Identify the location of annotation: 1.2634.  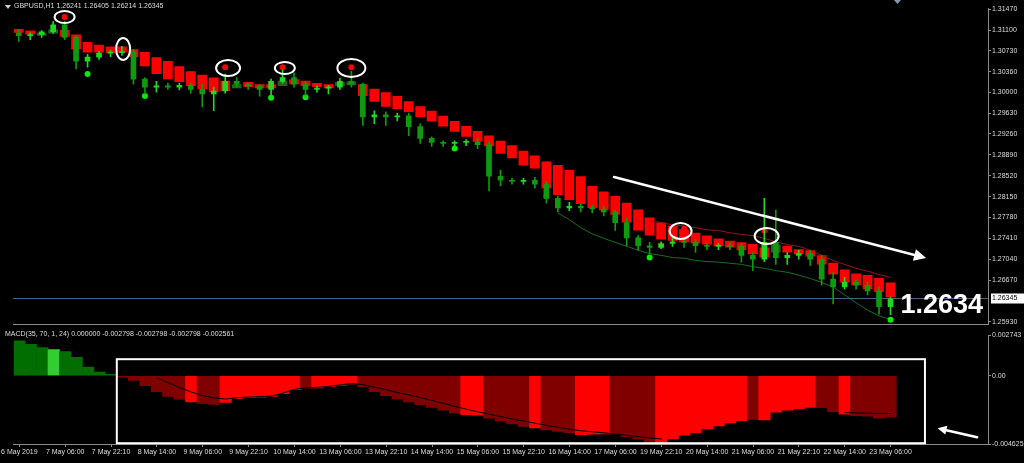
(942, 303).